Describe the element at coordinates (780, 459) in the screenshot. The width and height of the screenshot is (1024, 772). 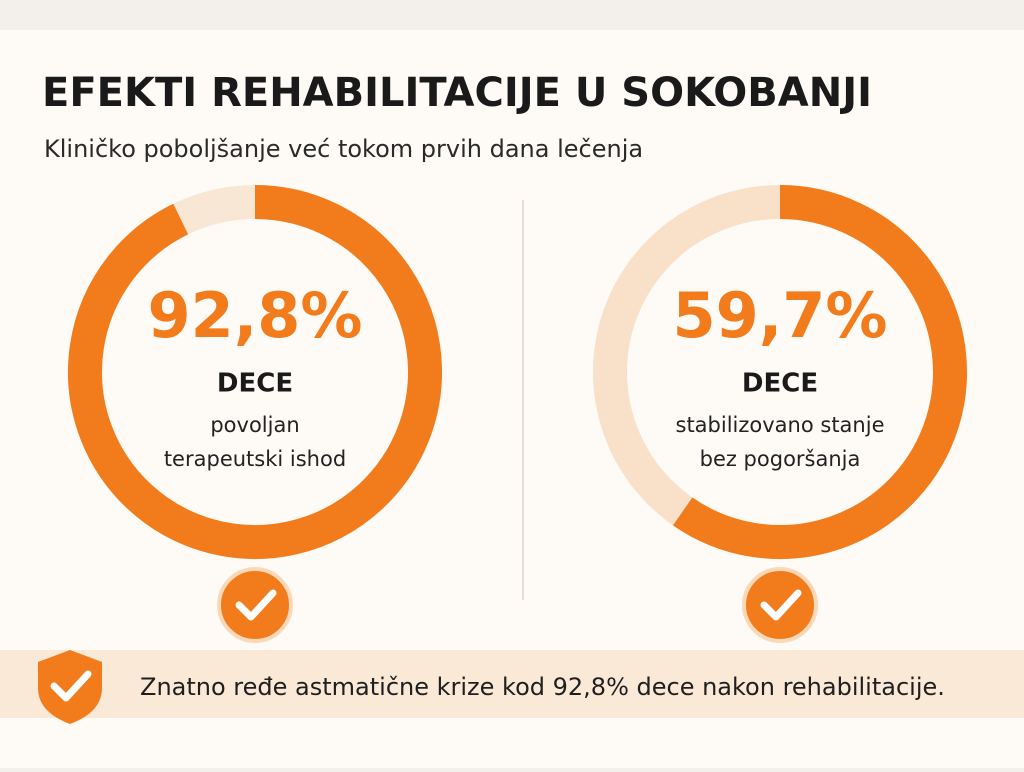
I see `description: bez pogoršanja` at that location.